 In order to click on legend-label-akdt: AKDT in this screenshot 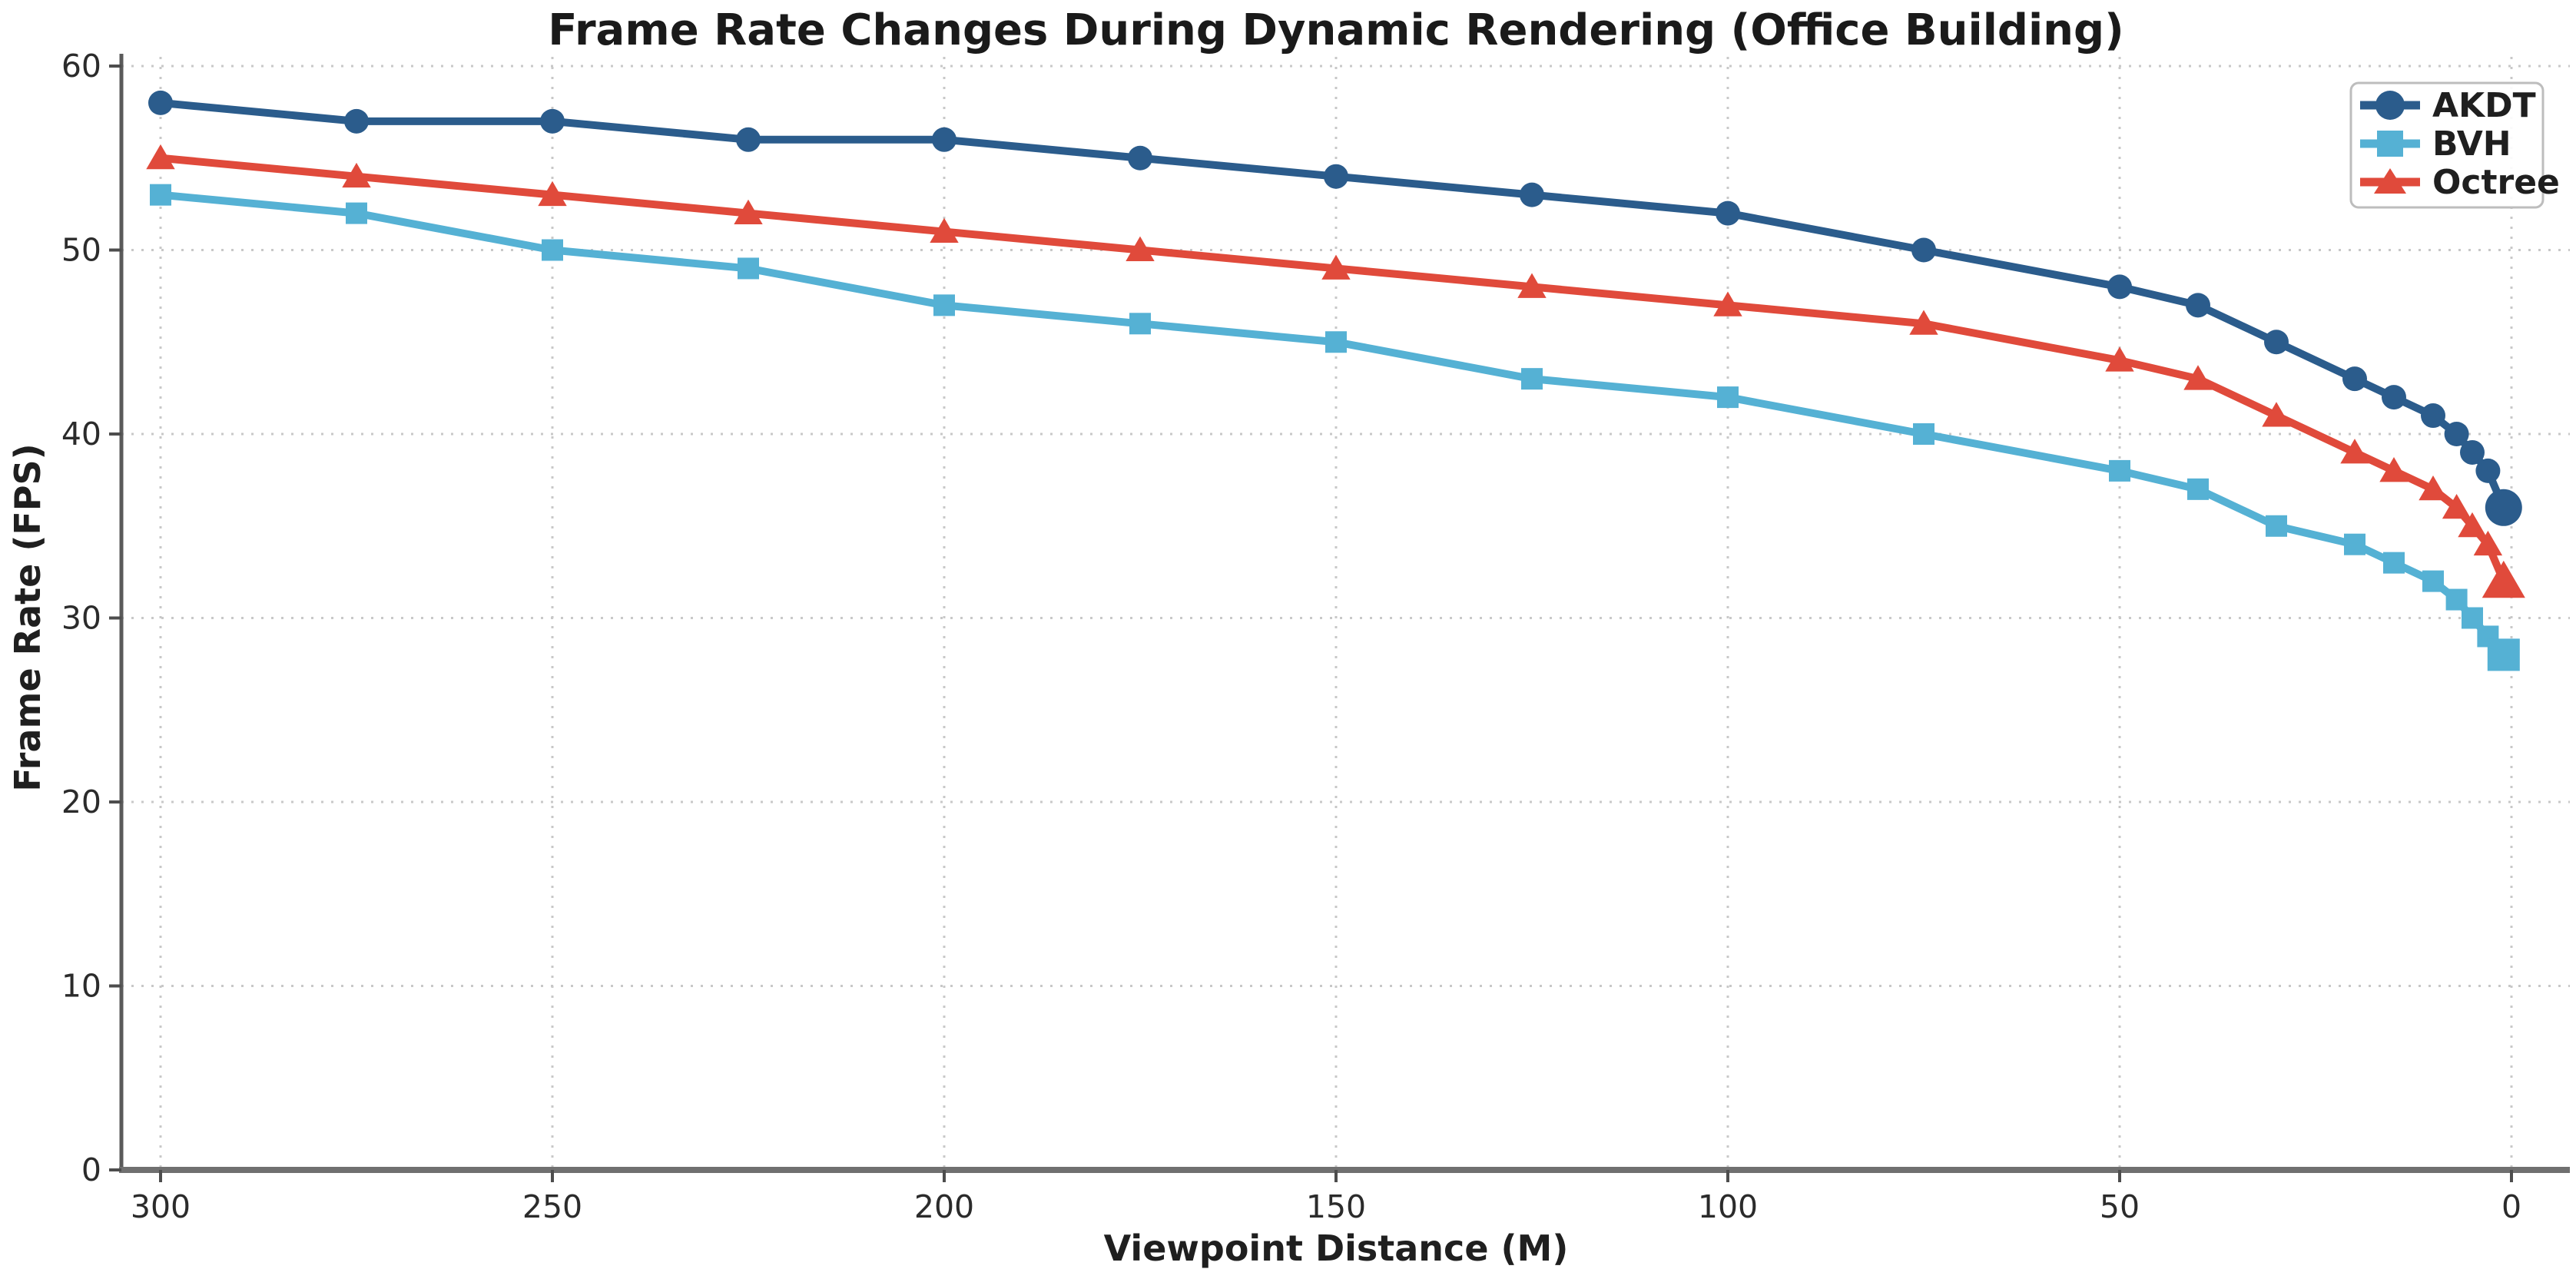, I will do `click(2484, 105)`.